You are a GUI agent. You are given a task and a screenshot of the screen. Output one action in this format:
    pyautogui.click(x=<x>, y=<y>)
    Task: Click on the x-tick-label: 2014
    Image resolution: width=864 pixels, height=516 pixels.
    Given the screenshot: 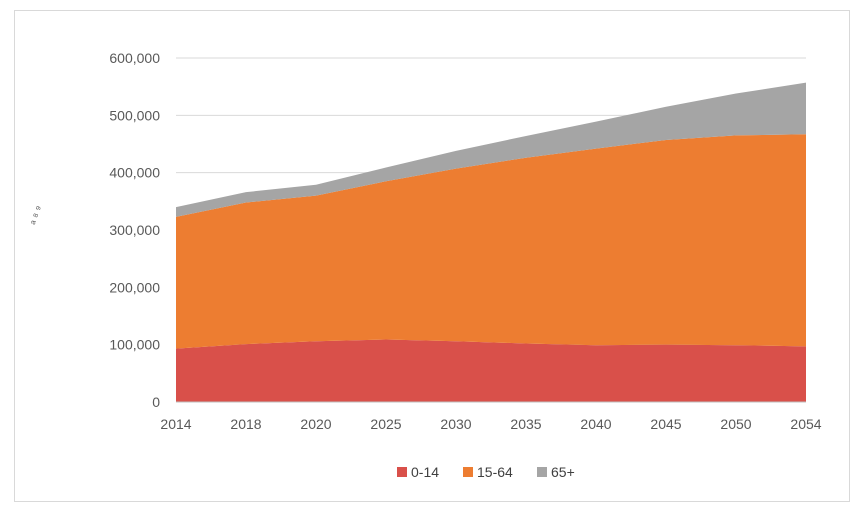 What is the action you would take?
    pyautogui.click(x=175, y=424)
    